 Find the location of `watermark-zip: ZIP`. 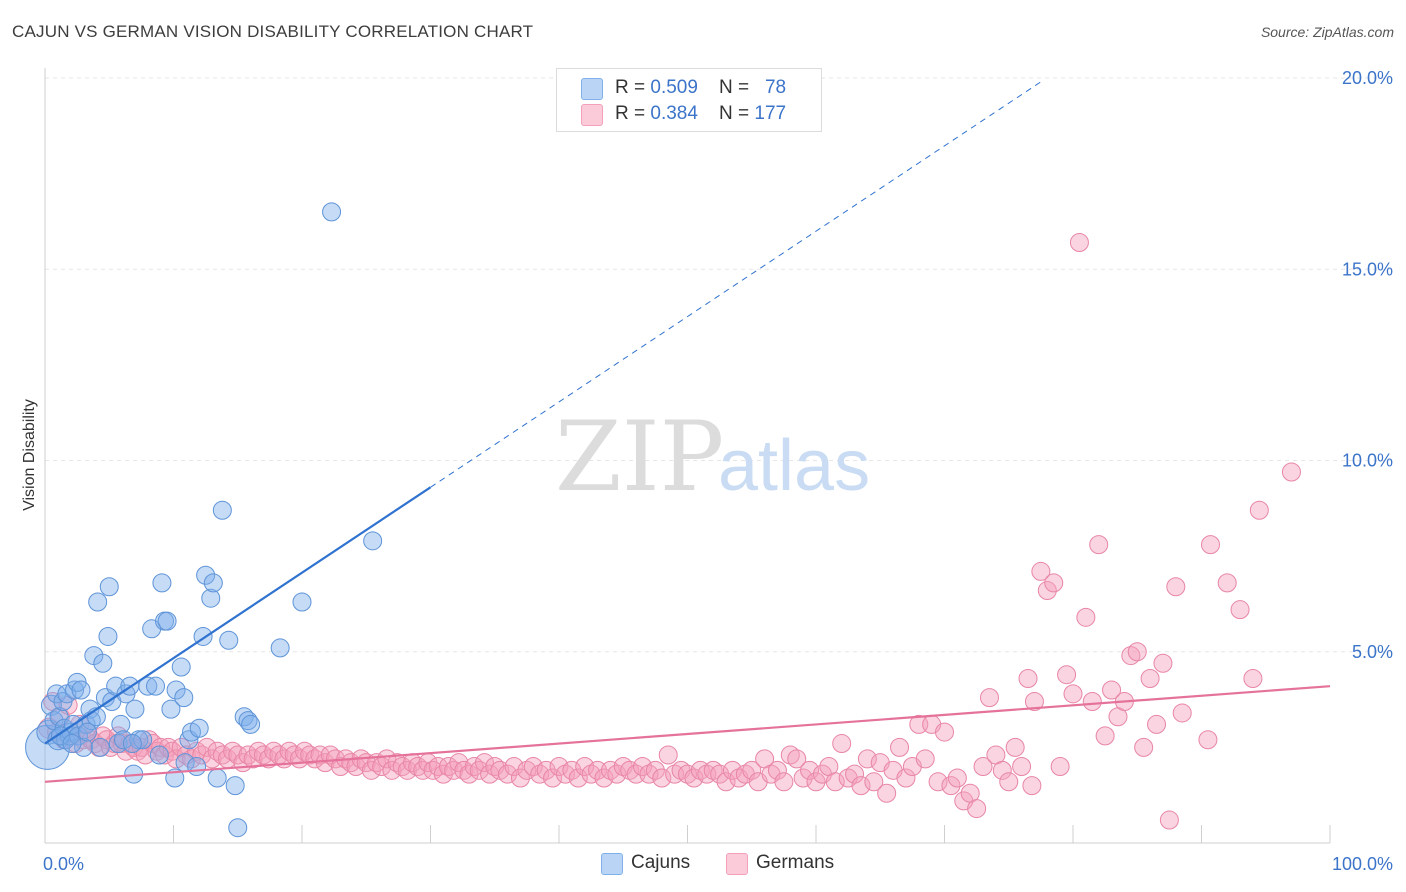

watermark-zip: ZIP is located at coordinates (639, 457).